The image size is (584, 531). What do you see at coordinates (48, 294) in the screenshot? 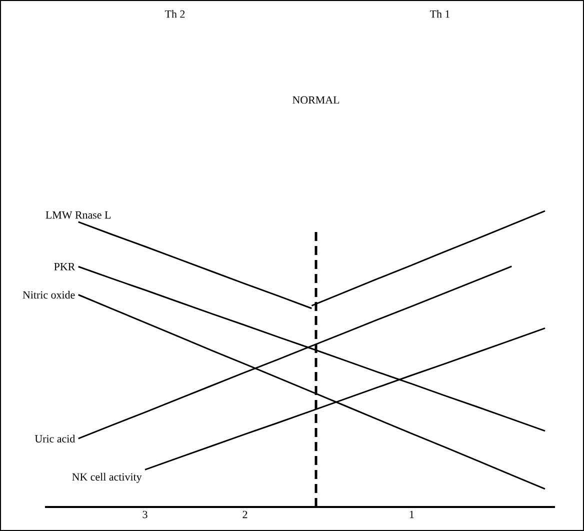
I see `series-label: Nitric oxide` at bounding box center [48, 294].